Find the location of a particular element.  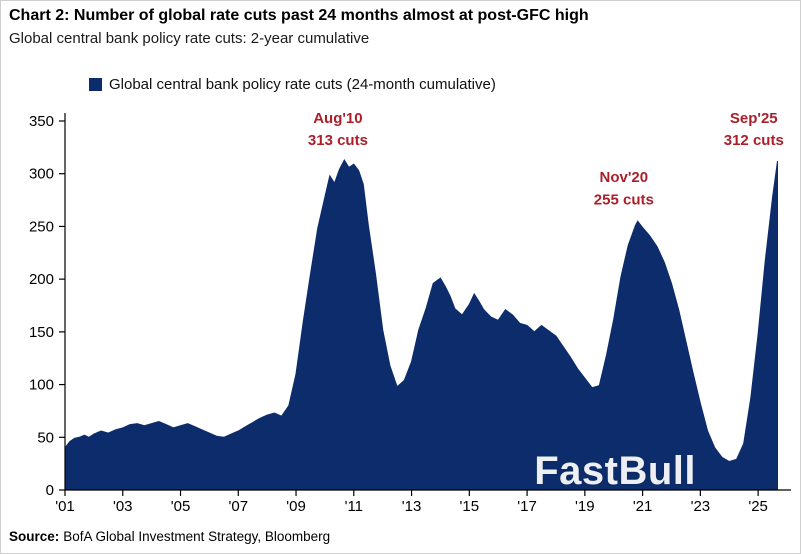

x-axis-tick-label: '25 is located at coordinates (758, 506).